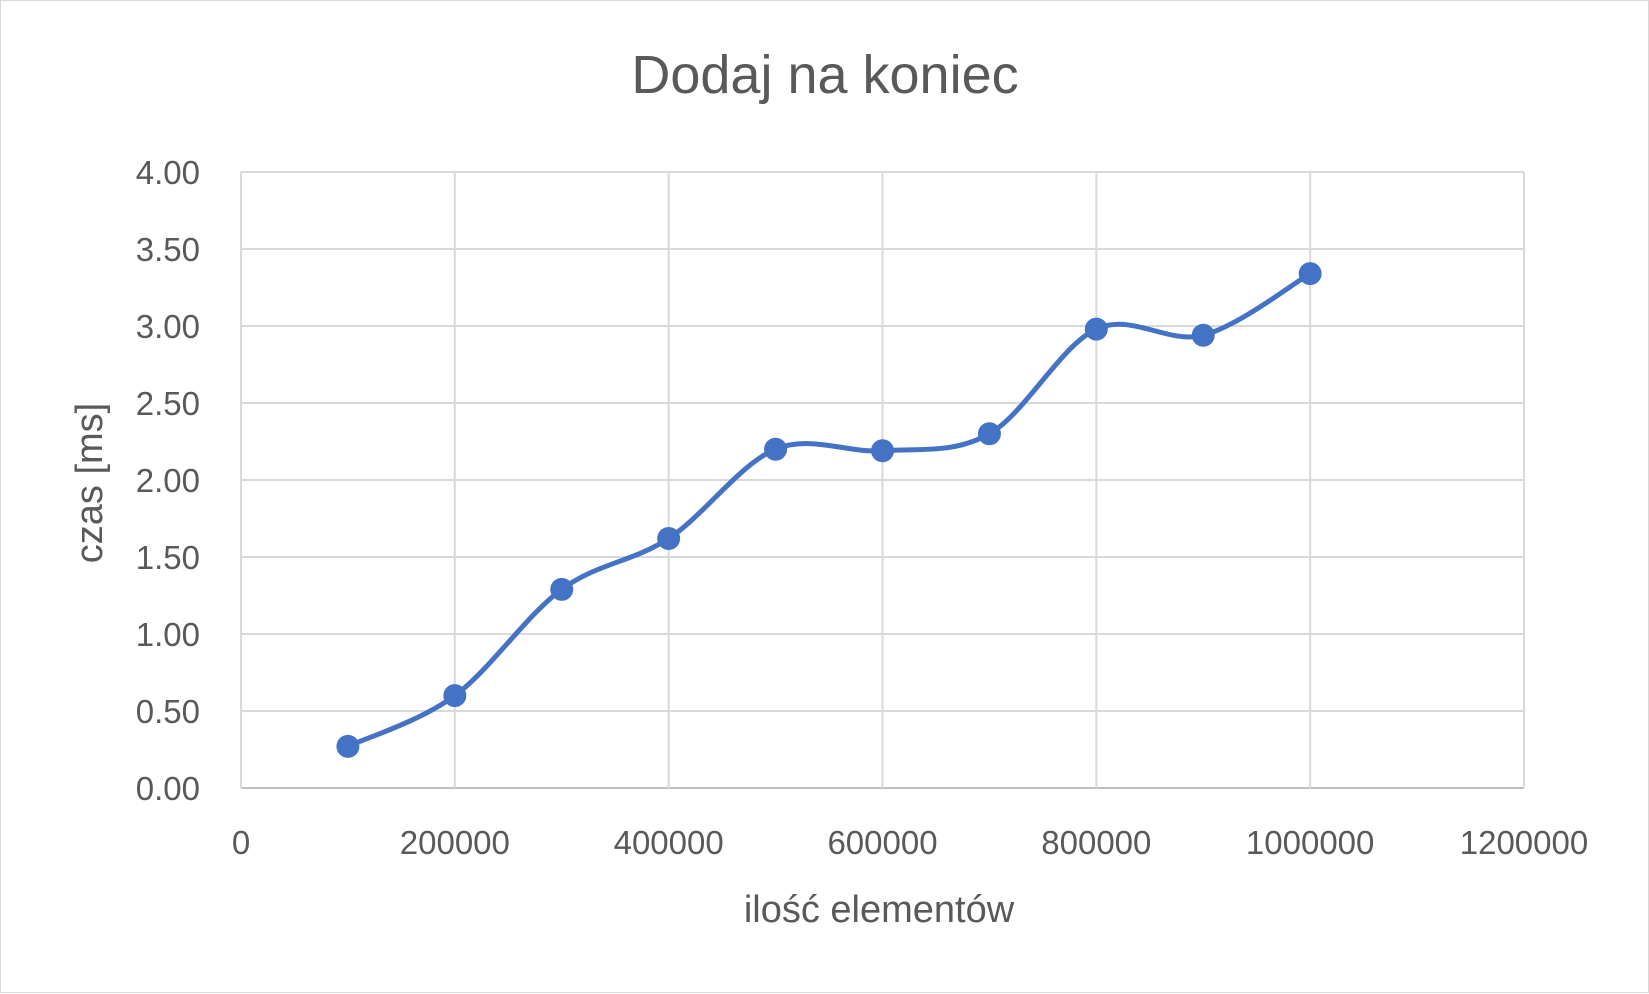 This screenshot has width=1649, height=994. Describe the element at coordinates (455, 842) in the screenshot. I see `x-tick-label: 200000` at that location.